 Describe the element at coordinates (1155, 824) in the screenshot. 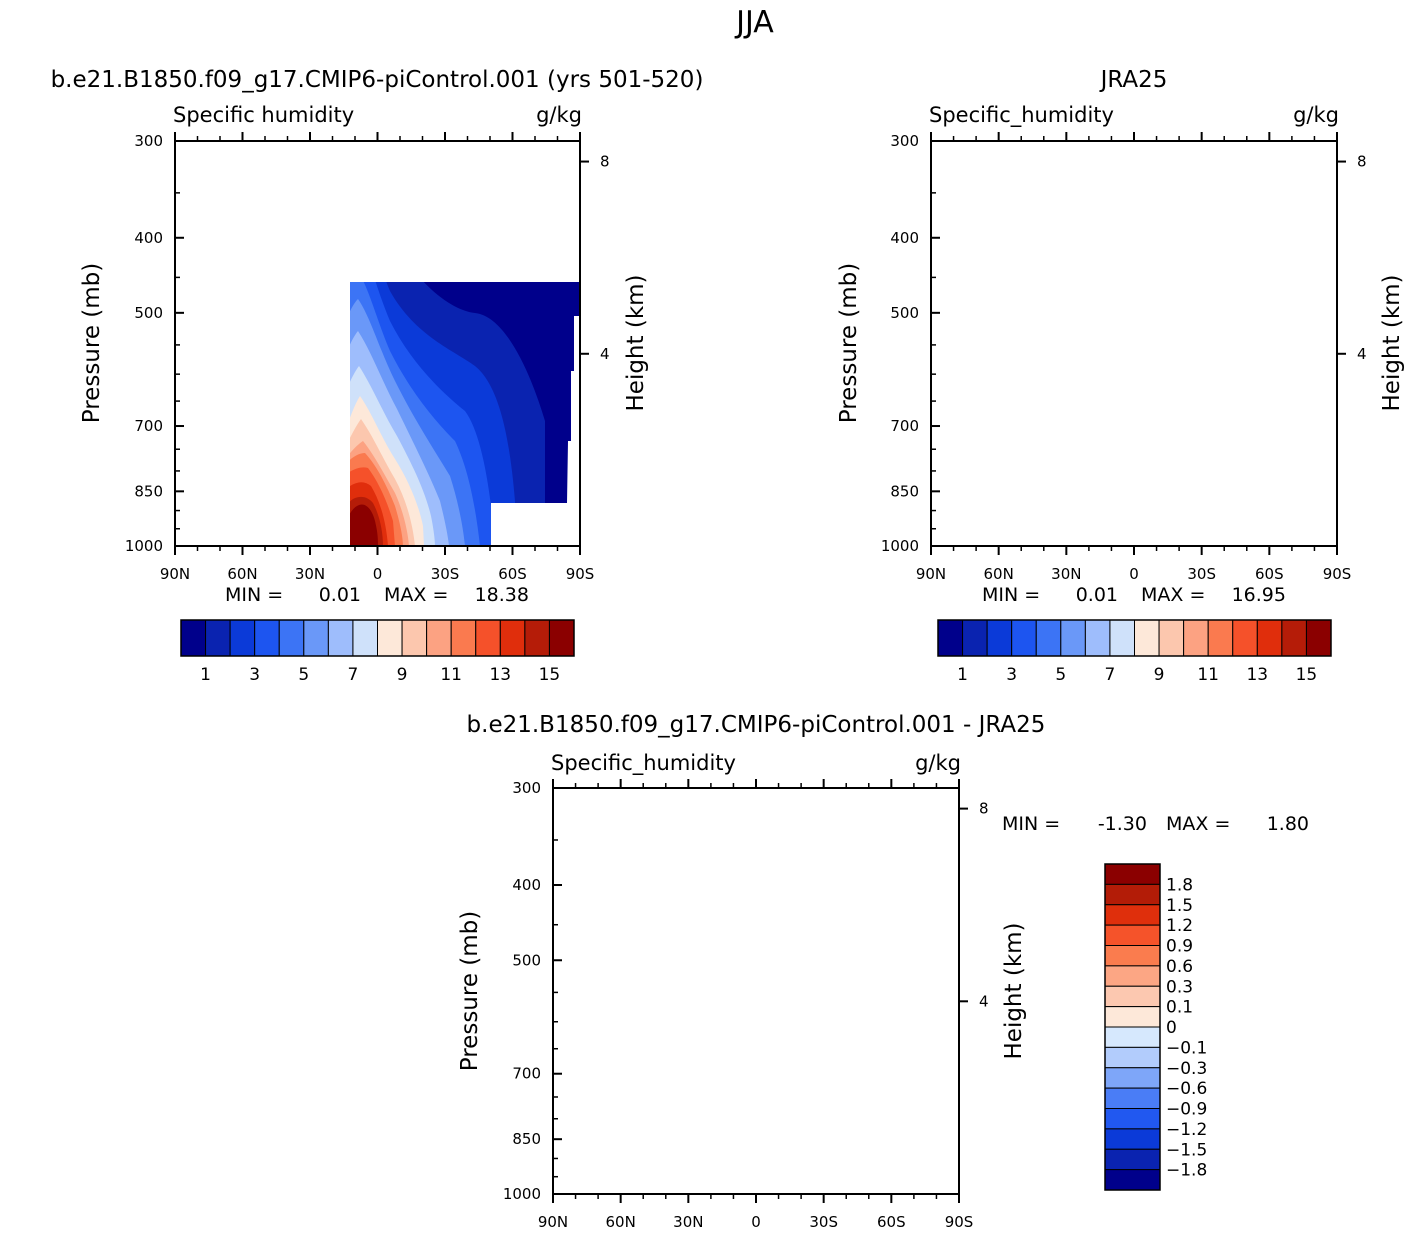

I see `panel-diff-stats: MIN = -1.30 MAX = 1.80` at that location.